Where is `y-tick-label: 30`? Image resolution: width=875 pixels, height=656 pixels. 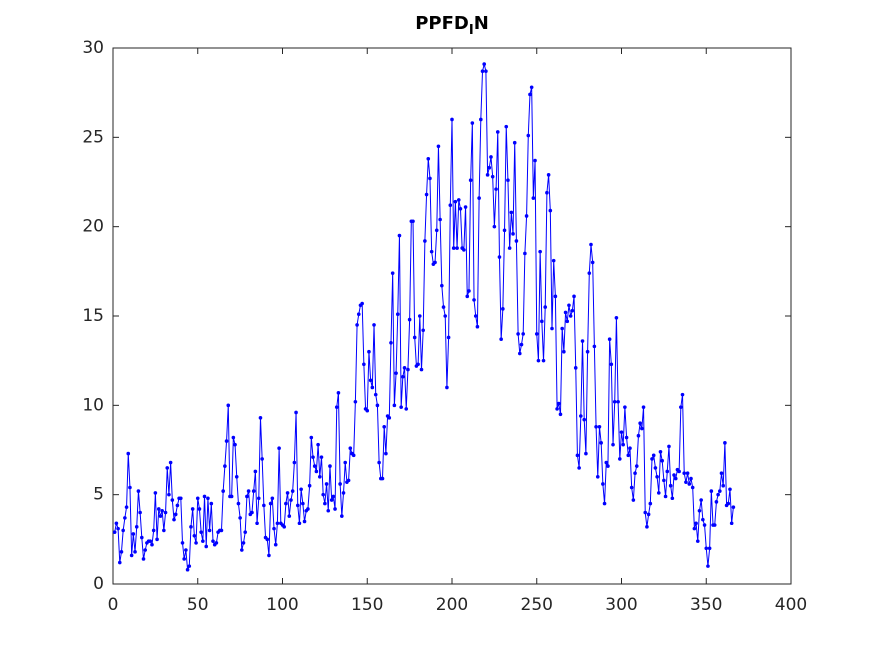 y-tick-label: 30 is located at coordinates (93, 48).